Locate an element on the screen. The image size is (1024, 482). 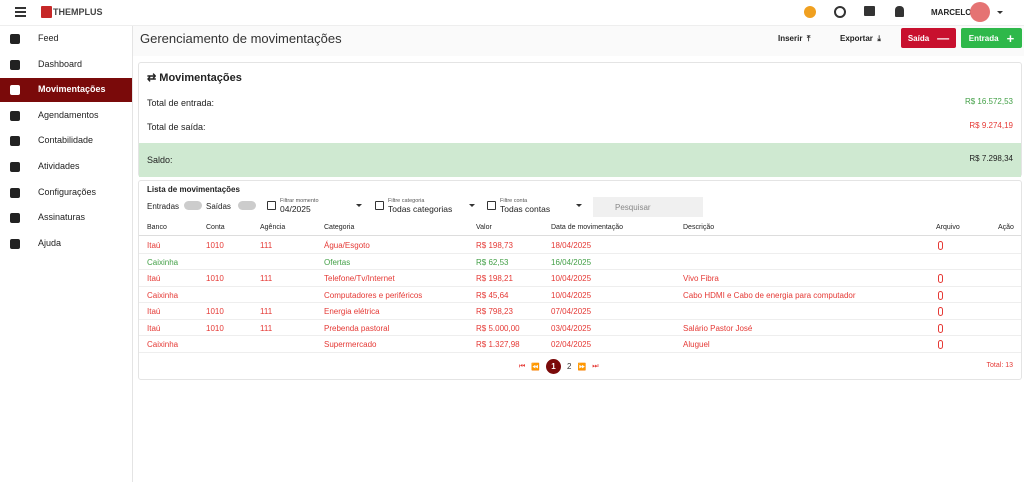
total: Total: 13 is located at coordinates (999, 365).